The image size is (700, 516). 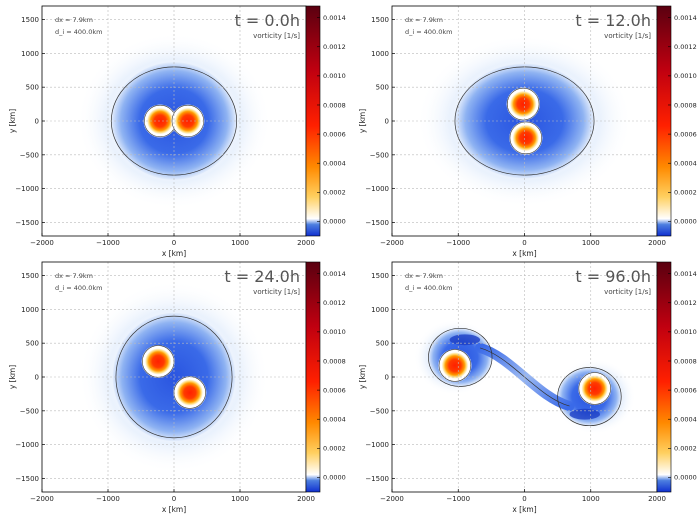 What do you see at coordinates (267, 20) in the screenshot?
I see `panel-title: t = 0.0h` at bounding box center [267, 20].